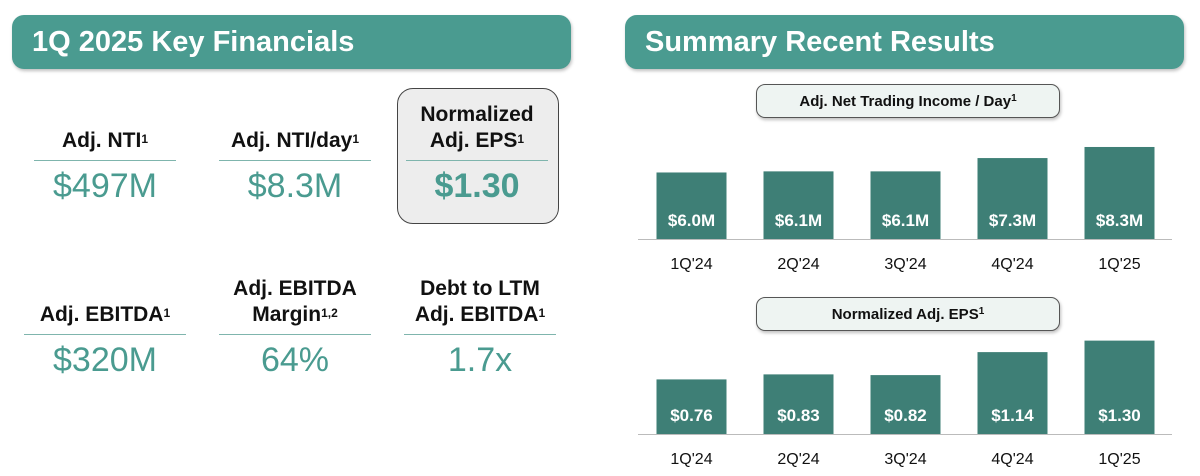  I want to click on metric-adj-nti: Adj. NTI1 $497M, so click(105, 167).